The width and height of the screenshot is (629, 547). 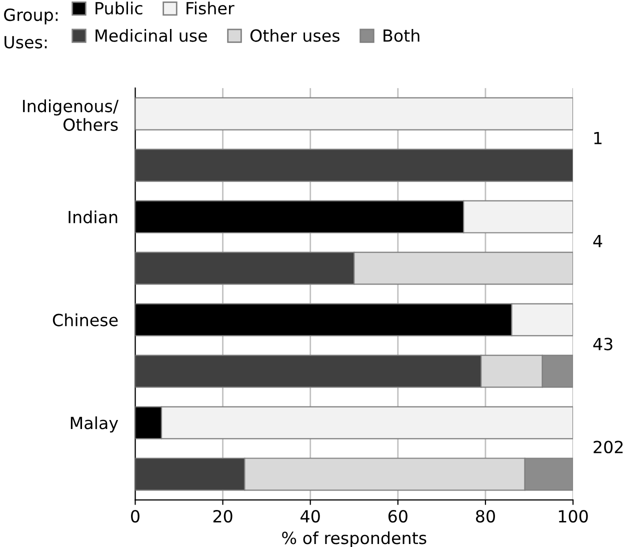 I want to click on text: 4, so click(x=597, y=241).